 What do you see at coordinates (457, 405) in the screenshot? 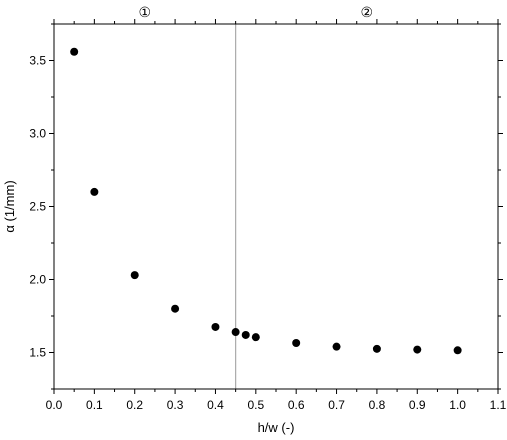
I see `x-tick-label: 1.0` at bounding box center [457, 405].